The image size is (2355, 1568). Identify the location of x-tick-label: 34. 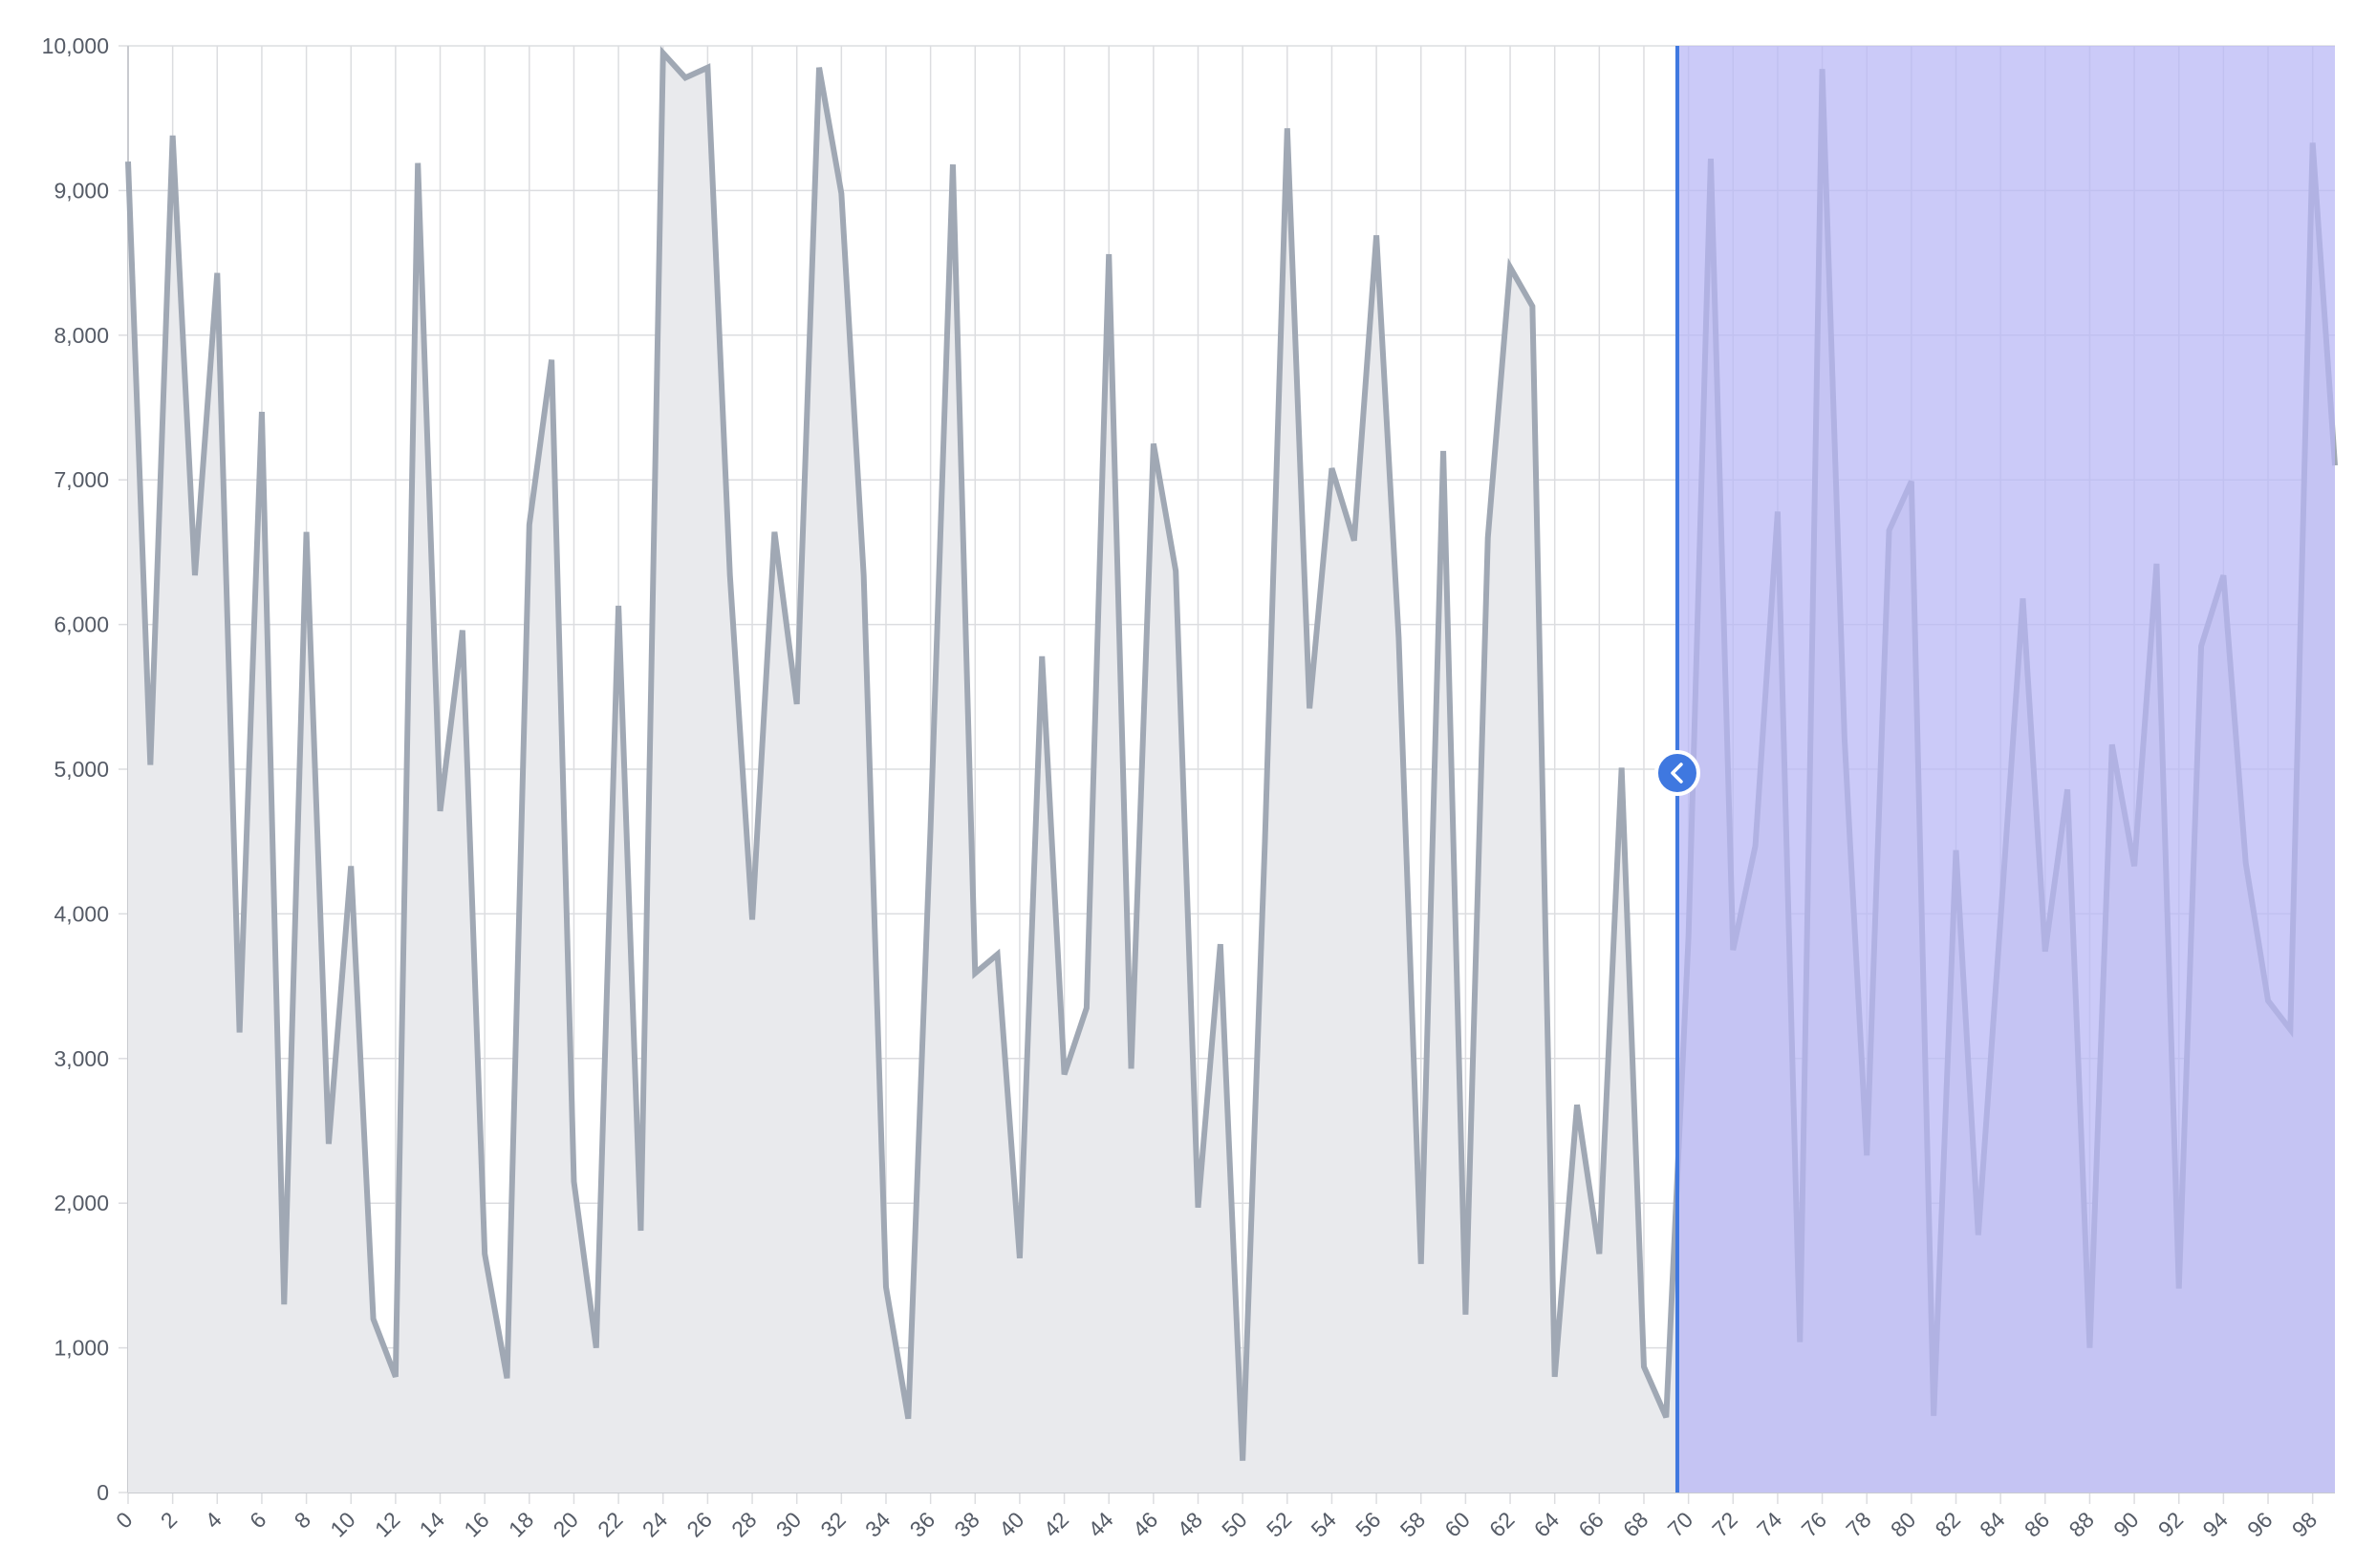
(878, 1524).